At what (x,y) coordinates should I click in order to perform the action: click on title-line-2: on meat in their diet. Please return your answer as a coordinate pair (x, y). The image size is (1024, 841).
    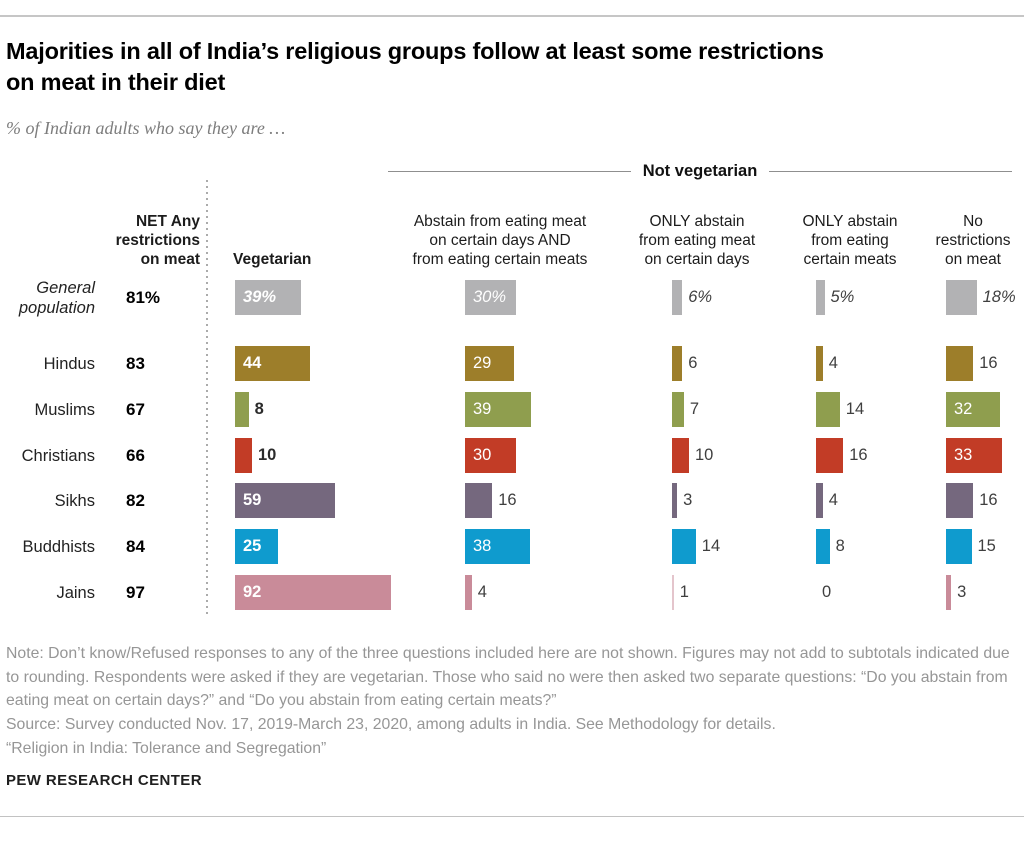
    Looking at the image, I should click on (116, 82).